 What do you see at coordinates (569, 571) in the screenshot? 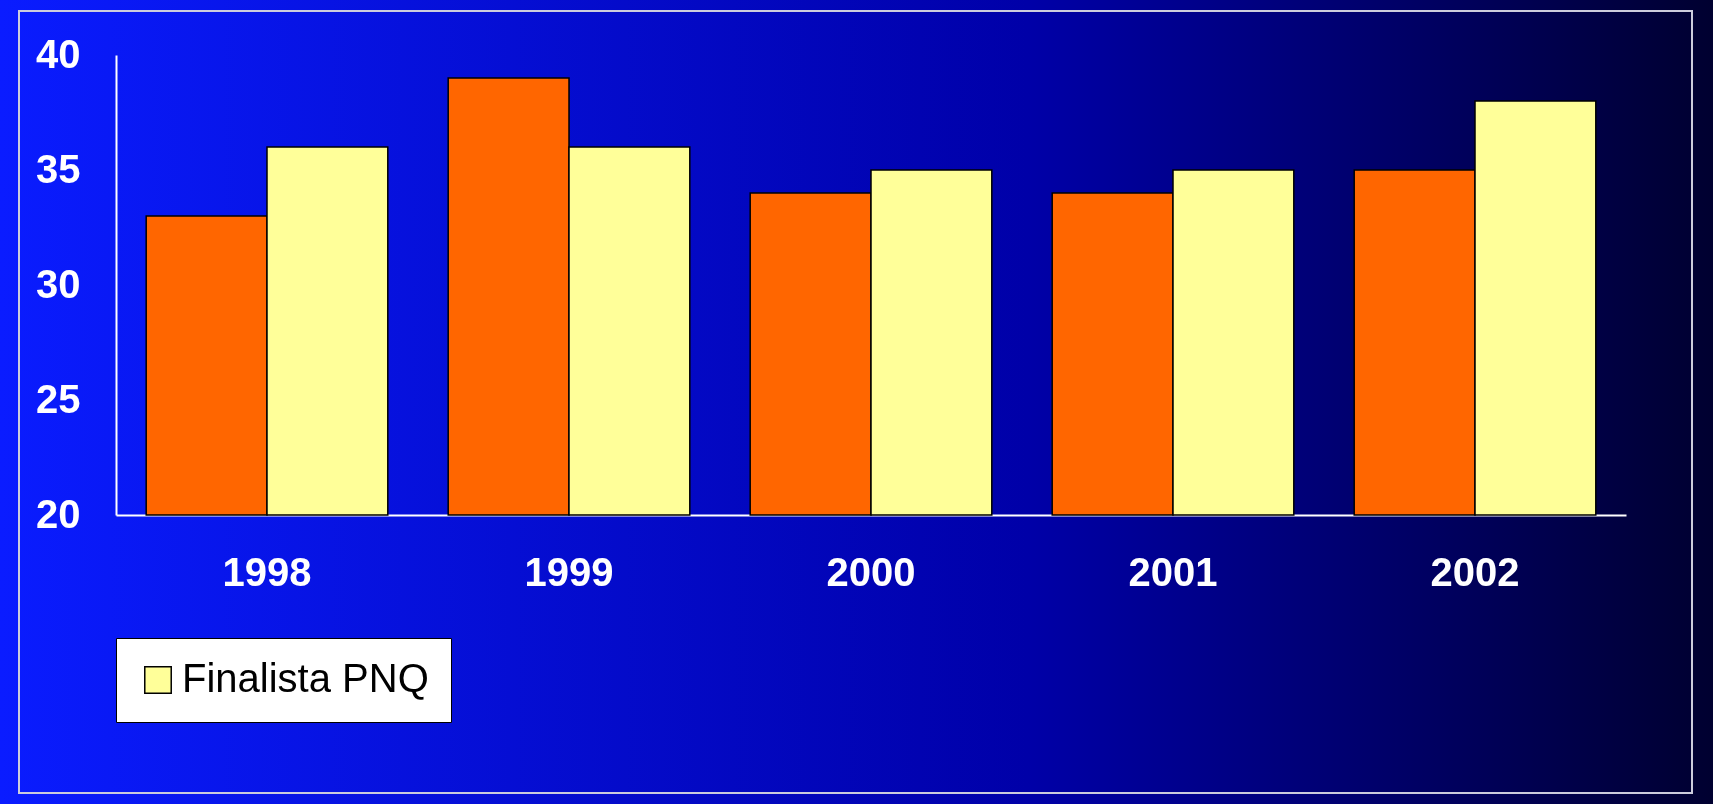
I see `x-tick-label: 1999` at bounding box center [569, 571].